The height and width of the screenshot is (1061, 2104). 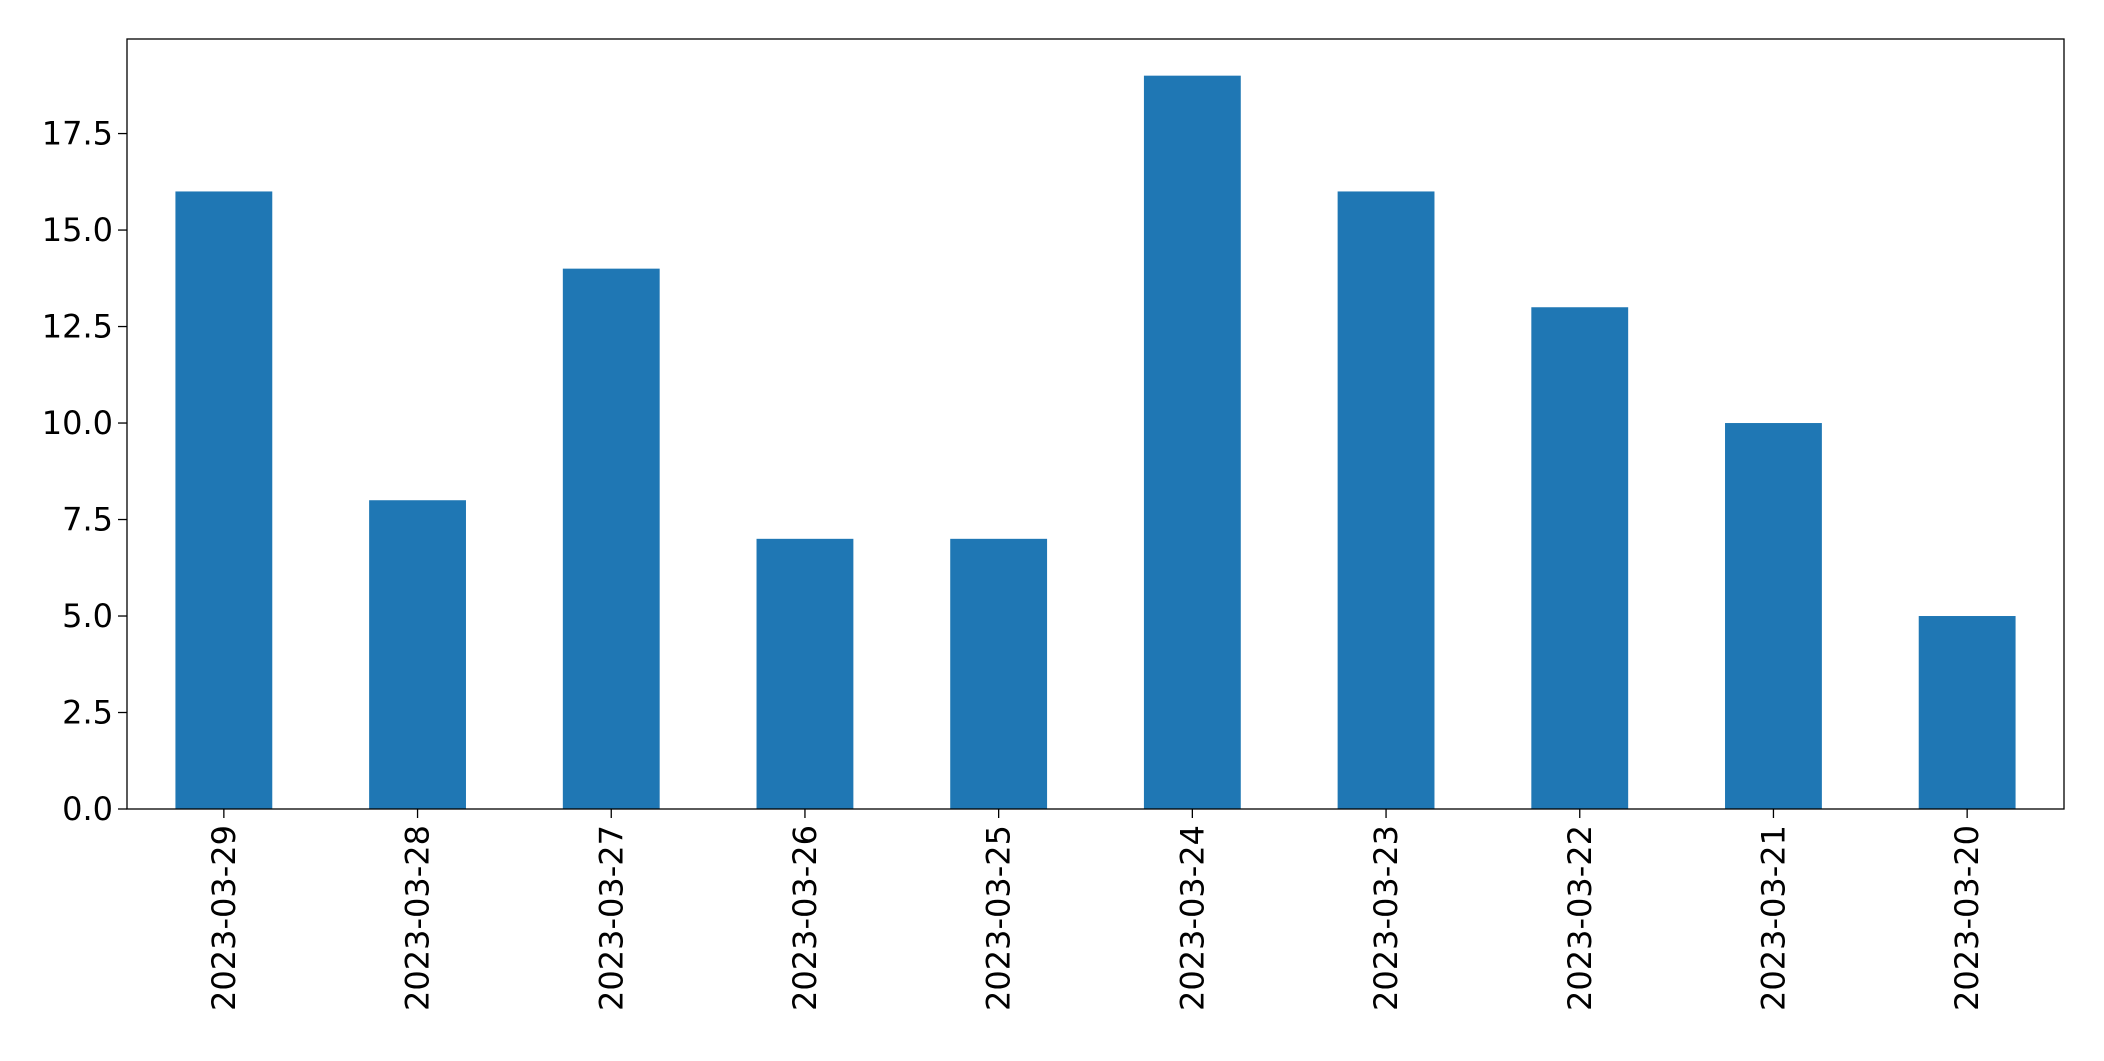 I want to click on y-tick-label: 5.0, so click(x=87, y=616).